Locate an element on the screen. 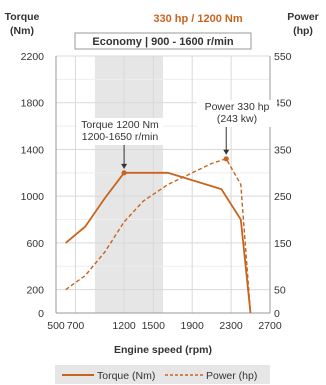 The height and width of the screenshot is (385, 326). legend-background is located at coordinates (162, 374).